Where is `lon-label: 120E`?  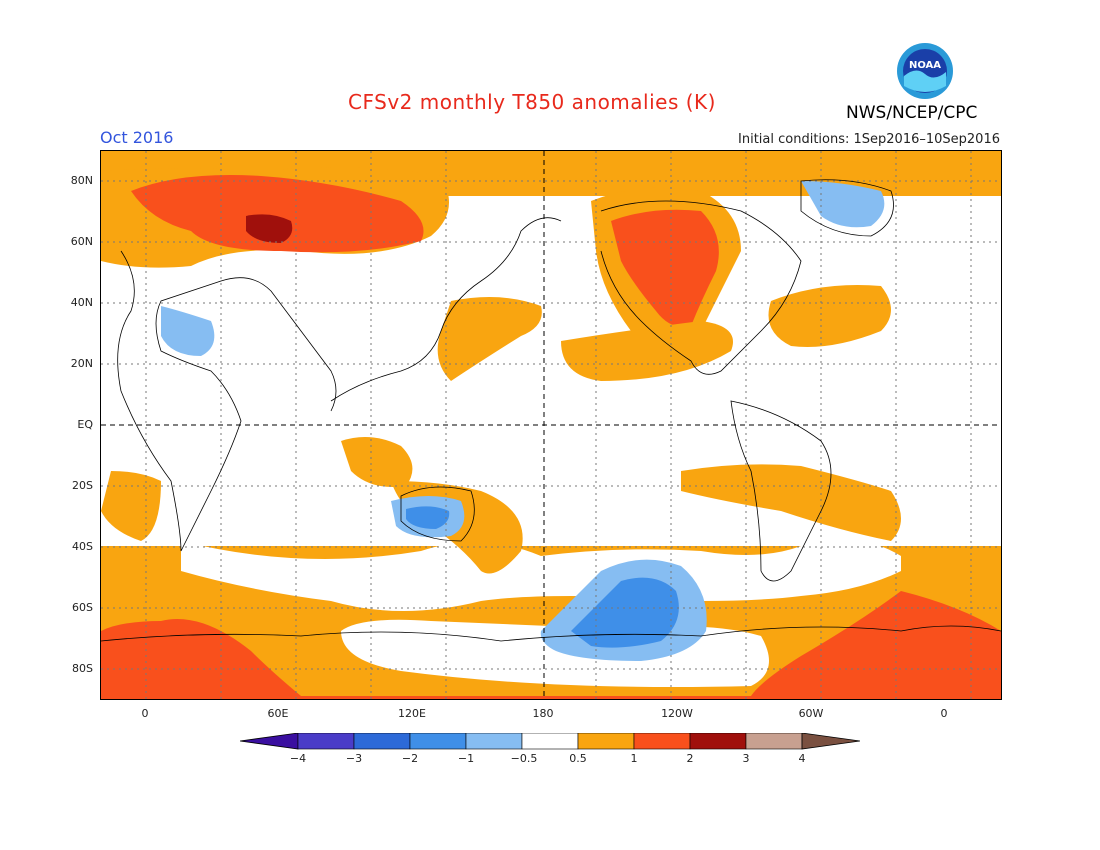
lon-label: 120E is located at coordinates (412, 713).